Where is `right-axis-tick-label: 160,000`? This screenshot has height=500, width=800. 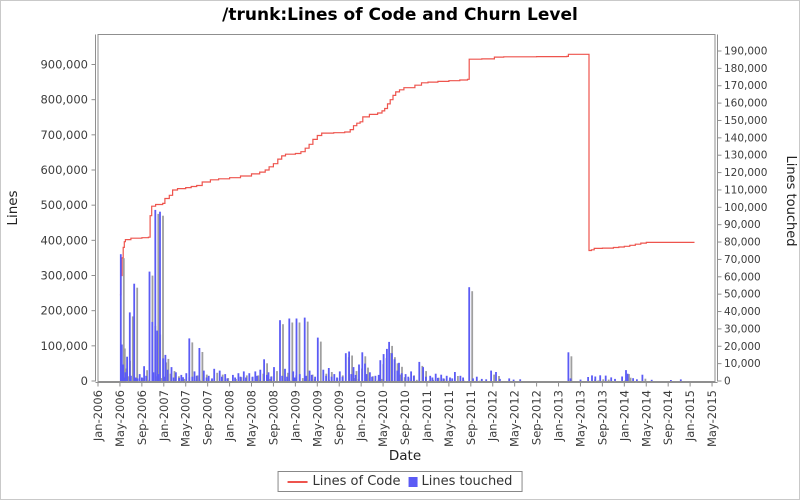
right-axis-tick-label: 160,000 is located at coordinates (745, 104).